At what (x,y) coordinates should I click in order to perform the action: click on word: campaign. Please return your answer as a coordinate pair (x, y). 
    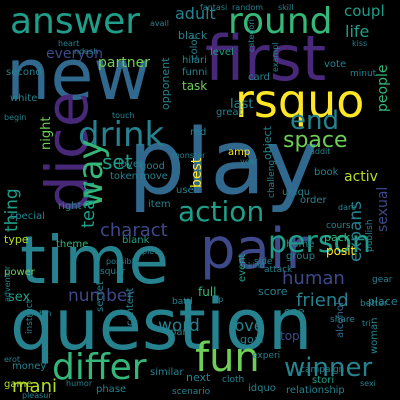
    Looking at the image, I should click on (322, 370).